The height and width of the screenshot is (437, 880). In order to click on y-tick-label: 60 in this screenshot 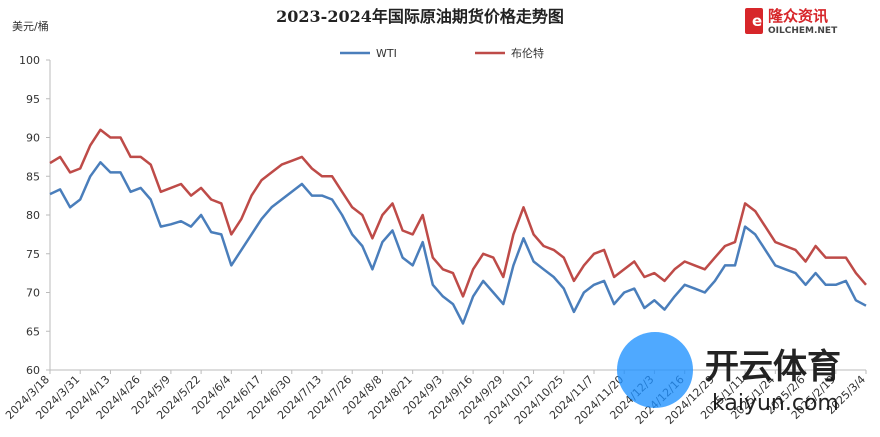, I will do `click(33, 370)`.